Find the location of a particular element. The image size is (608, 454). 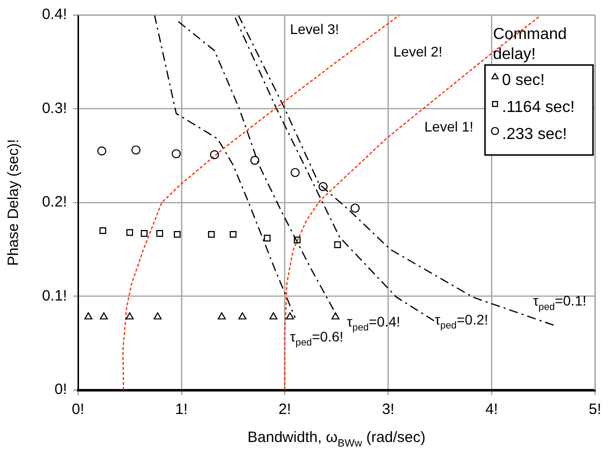

x-tick-label: 5! is located at coordinates (595, 409).